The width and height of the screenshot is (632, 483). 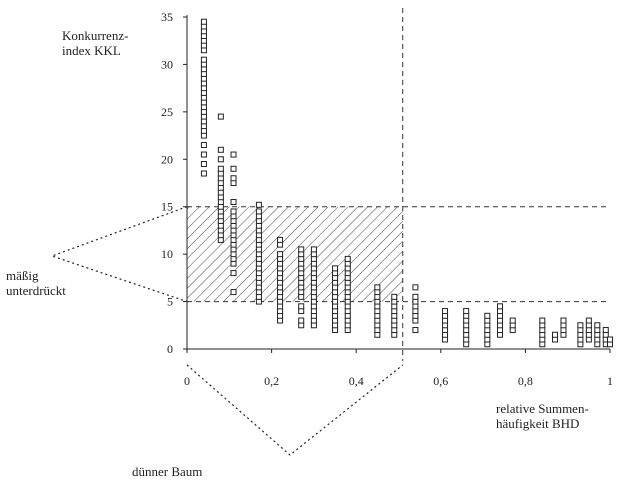 What do you see at coordinates (525, 381) in the screenshot?
I see `x-tick-label: 0,8` at bounding box center [525, 381].